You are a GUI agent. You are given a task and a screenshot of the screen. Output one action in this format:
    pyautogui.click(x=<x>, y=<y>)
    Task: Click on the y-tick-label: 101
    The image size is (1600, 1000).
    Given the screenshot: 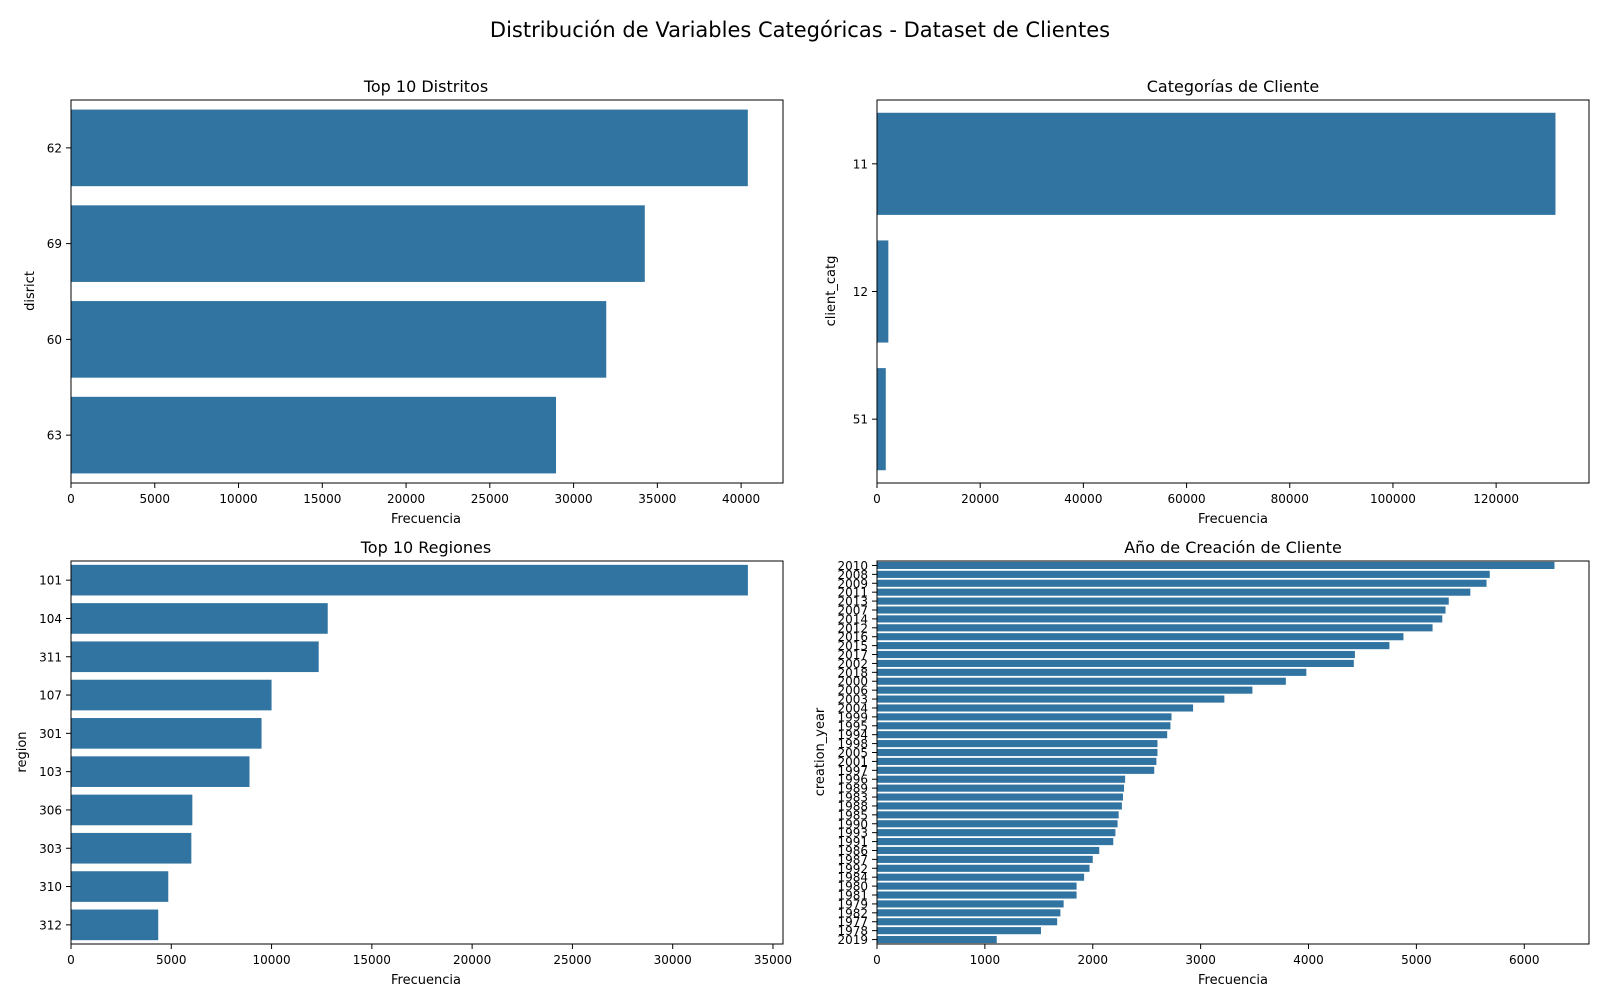 What is the action you would take?
    pyautogui.click(x=50, y=581)
    